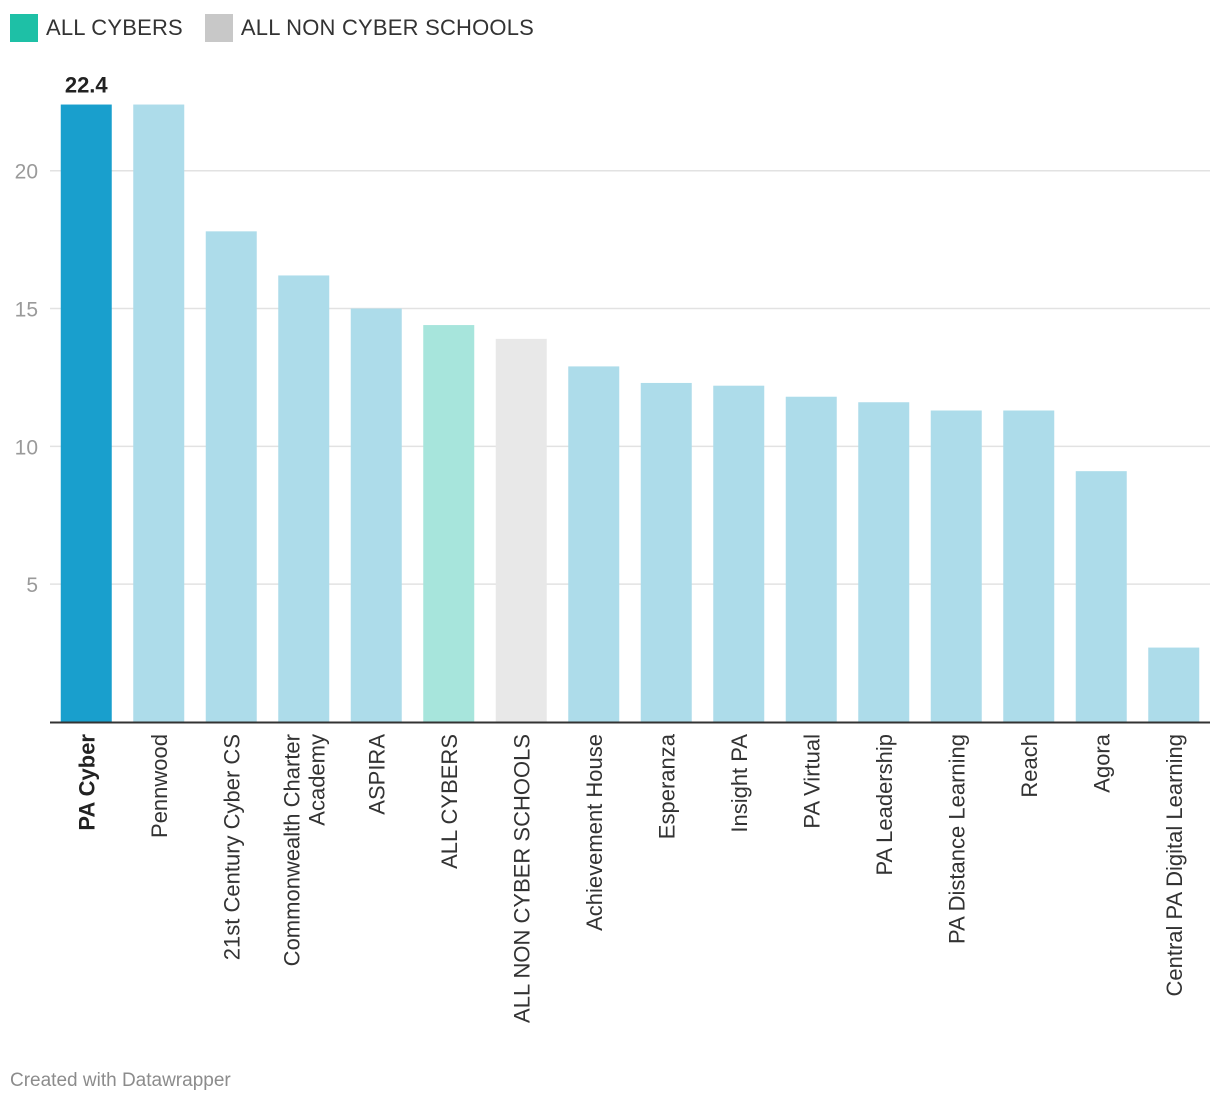 Image resolution: width=1220 pixels, height=1106 pixels. I want to click on x-tick-label-all-non-cyber-schools: ALL NON CYBER SCHOOLS, so click(521, 878).